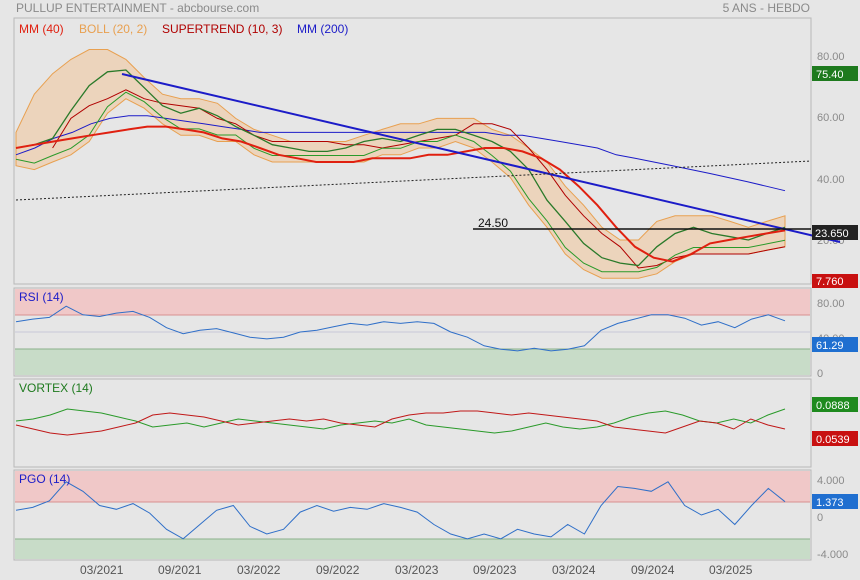 This screenshot has height=580, width=860. I want to click on pgo-tick-4: 4.000, so click(831, 481).